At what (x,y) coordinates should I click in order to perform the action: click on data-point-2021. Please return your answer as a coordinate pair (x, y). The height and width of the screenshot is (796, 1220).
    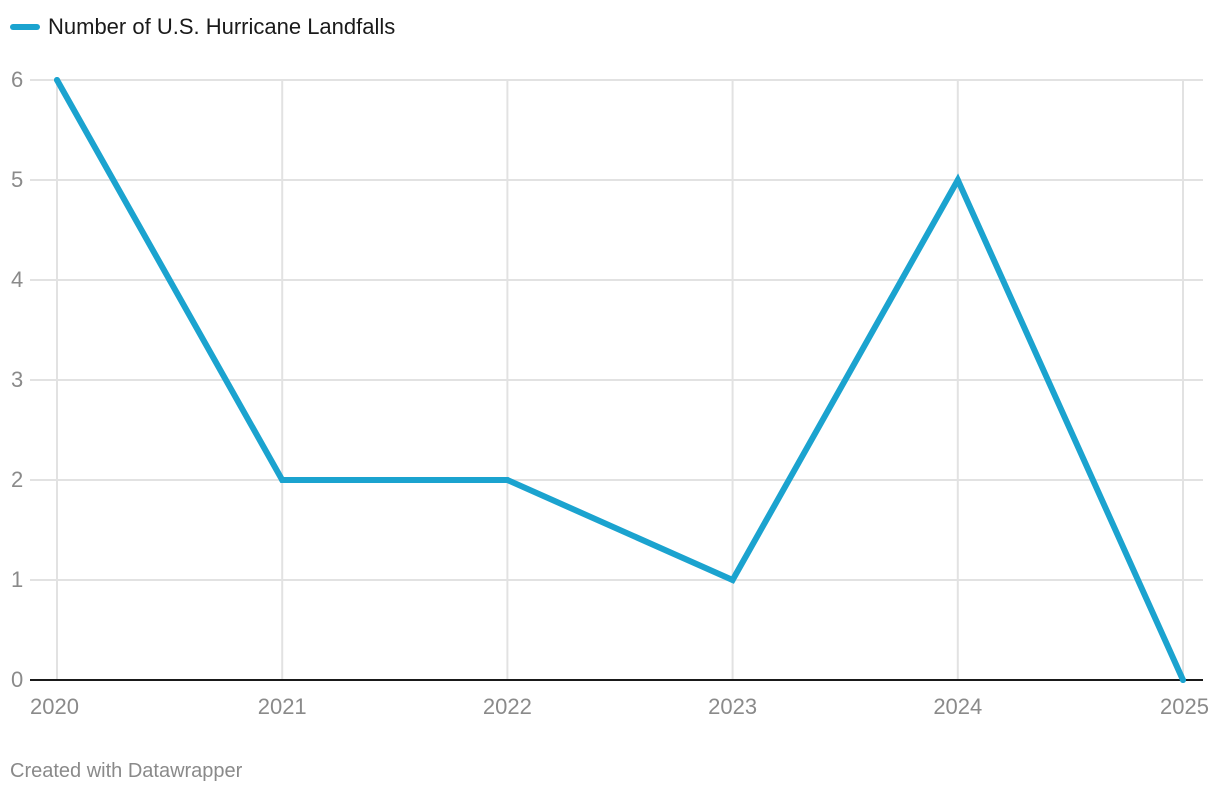
    Looking at the image, I should click on (282, 480).